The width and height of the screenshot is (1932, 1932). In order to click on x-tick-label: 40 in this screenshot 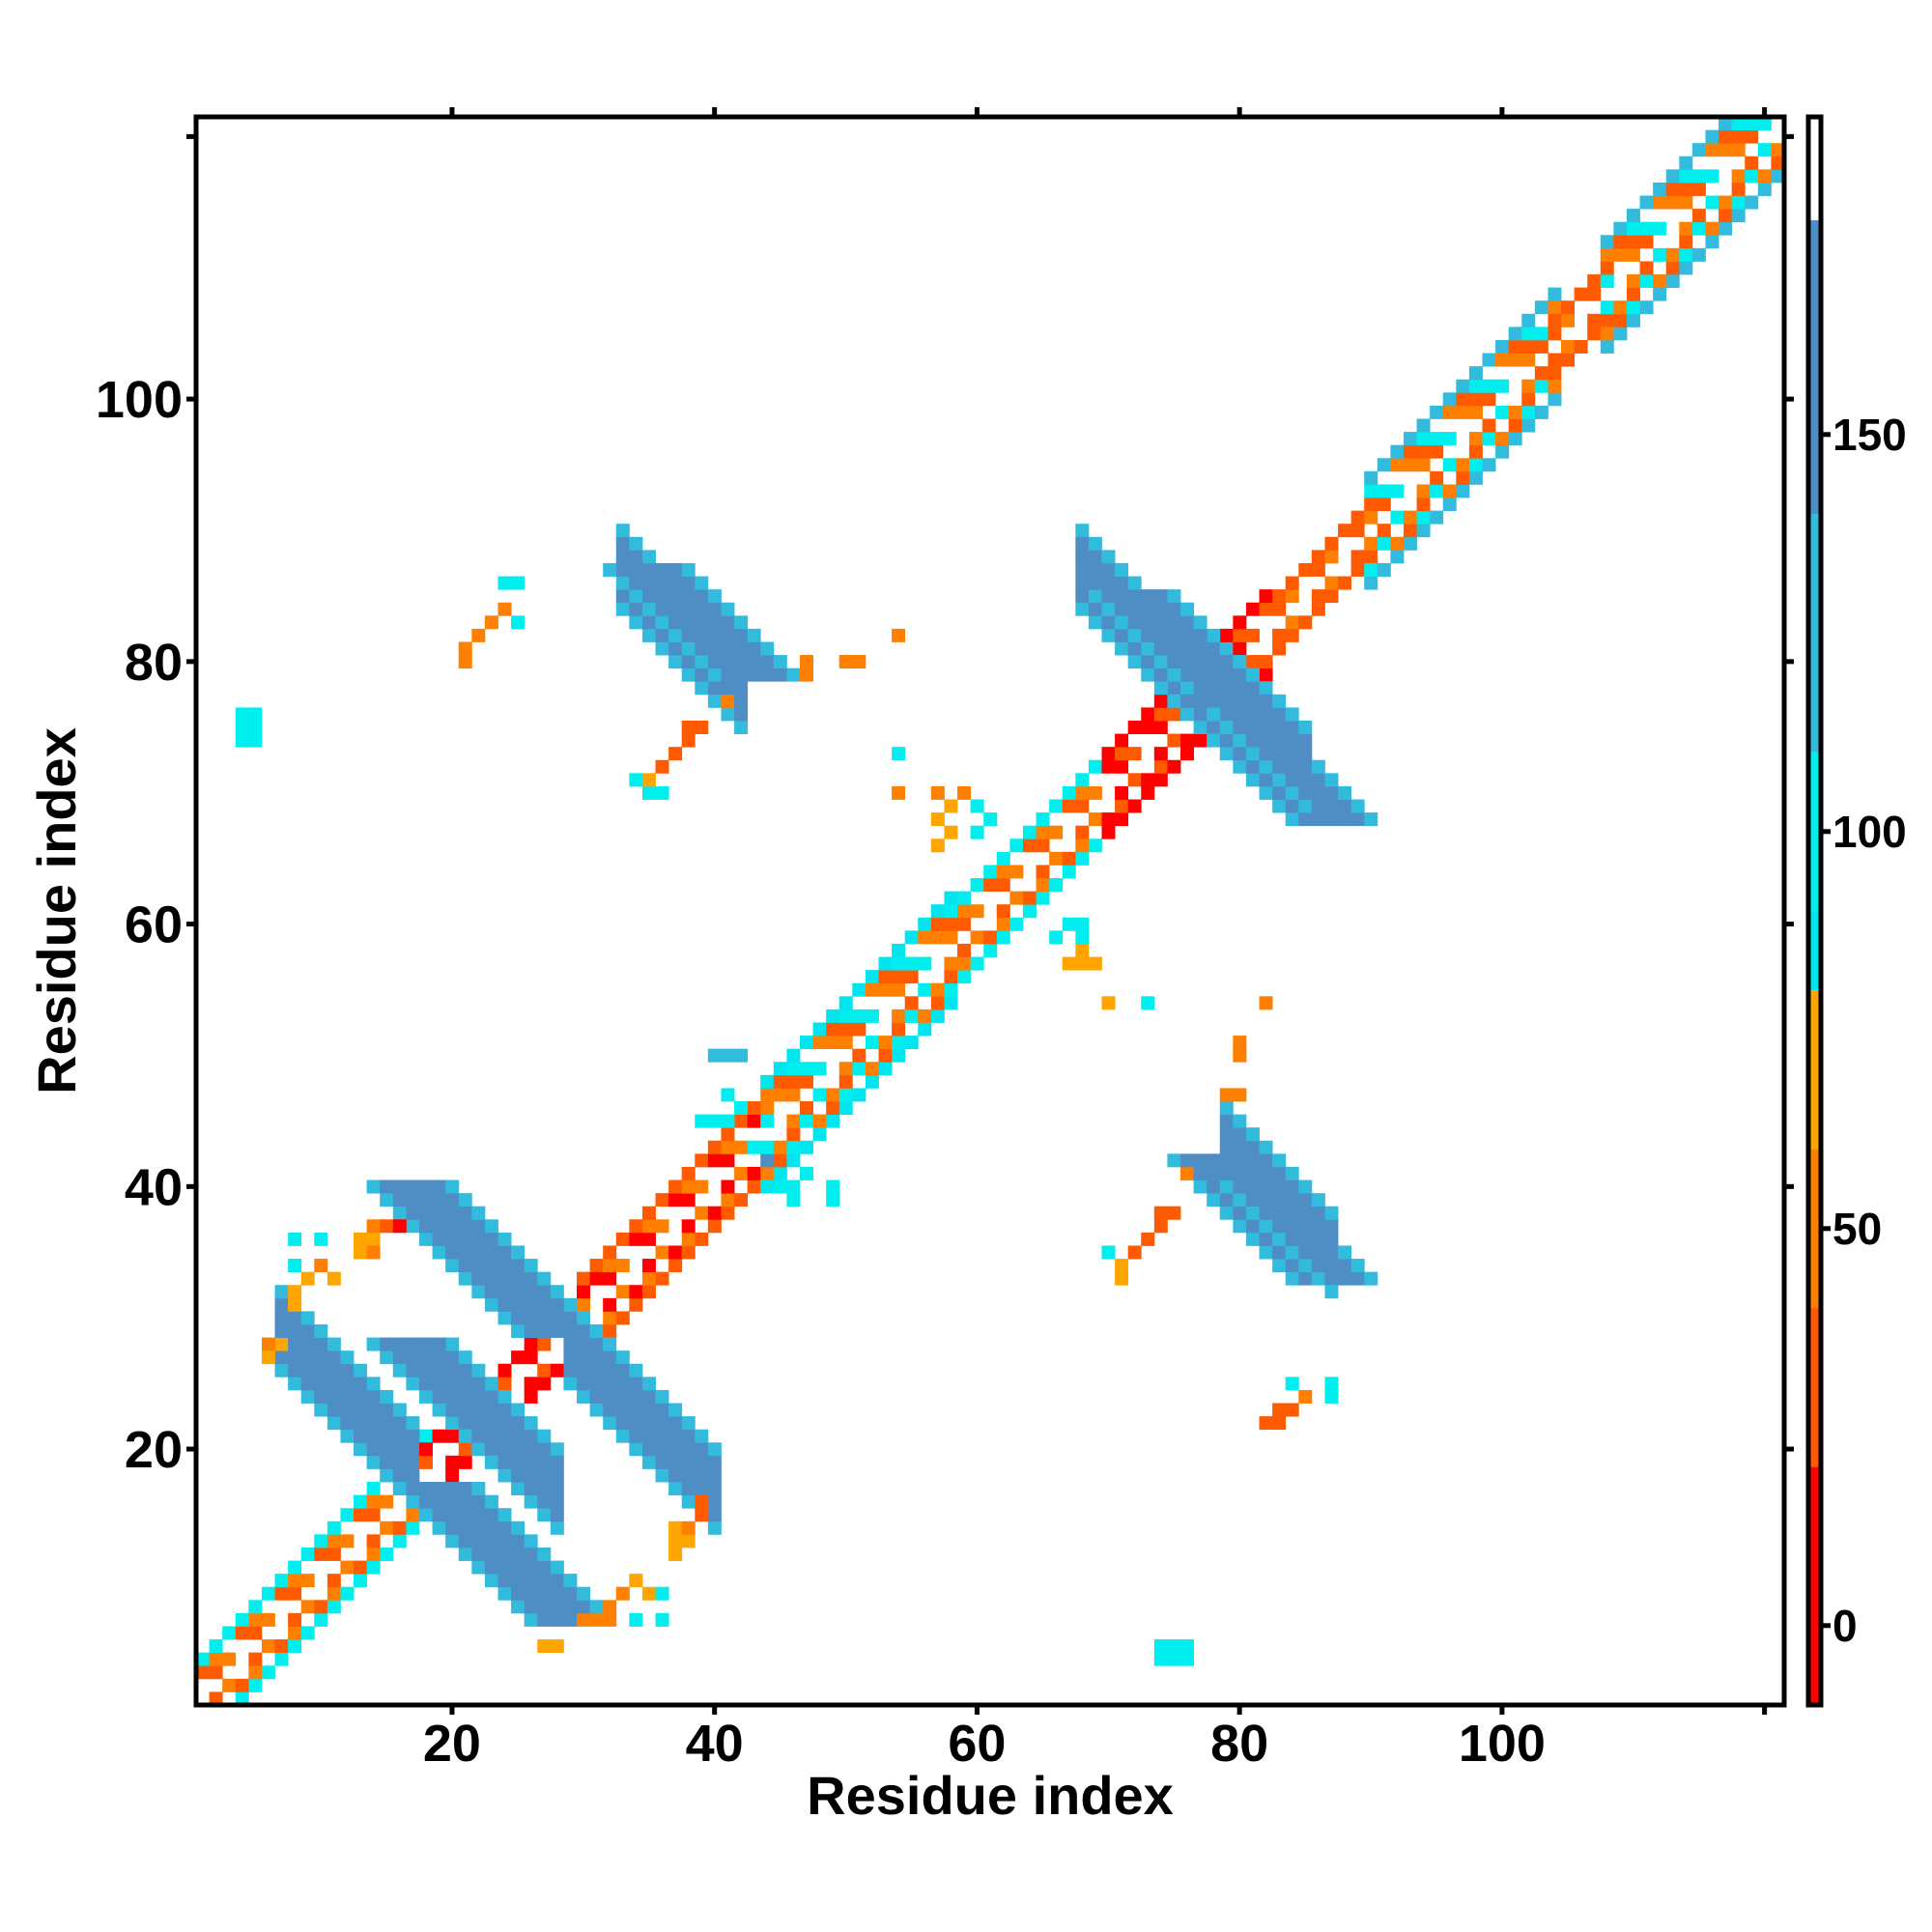, I will do `click(715, 1744)`.